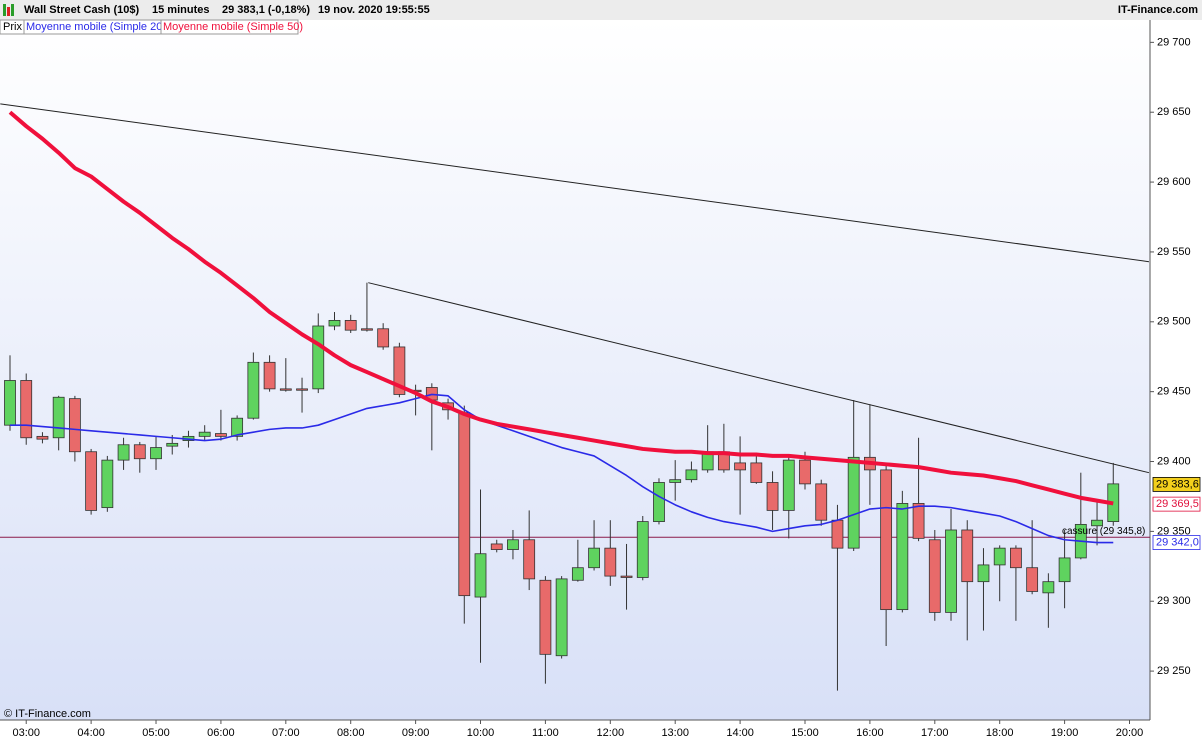 The width and height of the screenshot is (1202, 740). I want to click on x-tick-label: 03:00, so click(26, 733).